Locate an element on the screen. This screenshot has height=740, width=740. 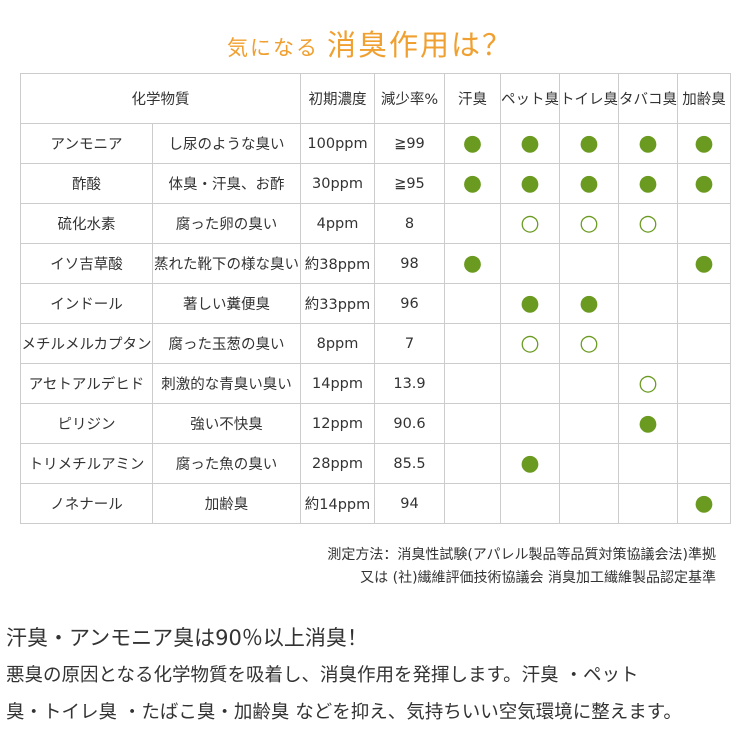
table-cell: 腐った魚の臭い is located at coordinates (226, 463).